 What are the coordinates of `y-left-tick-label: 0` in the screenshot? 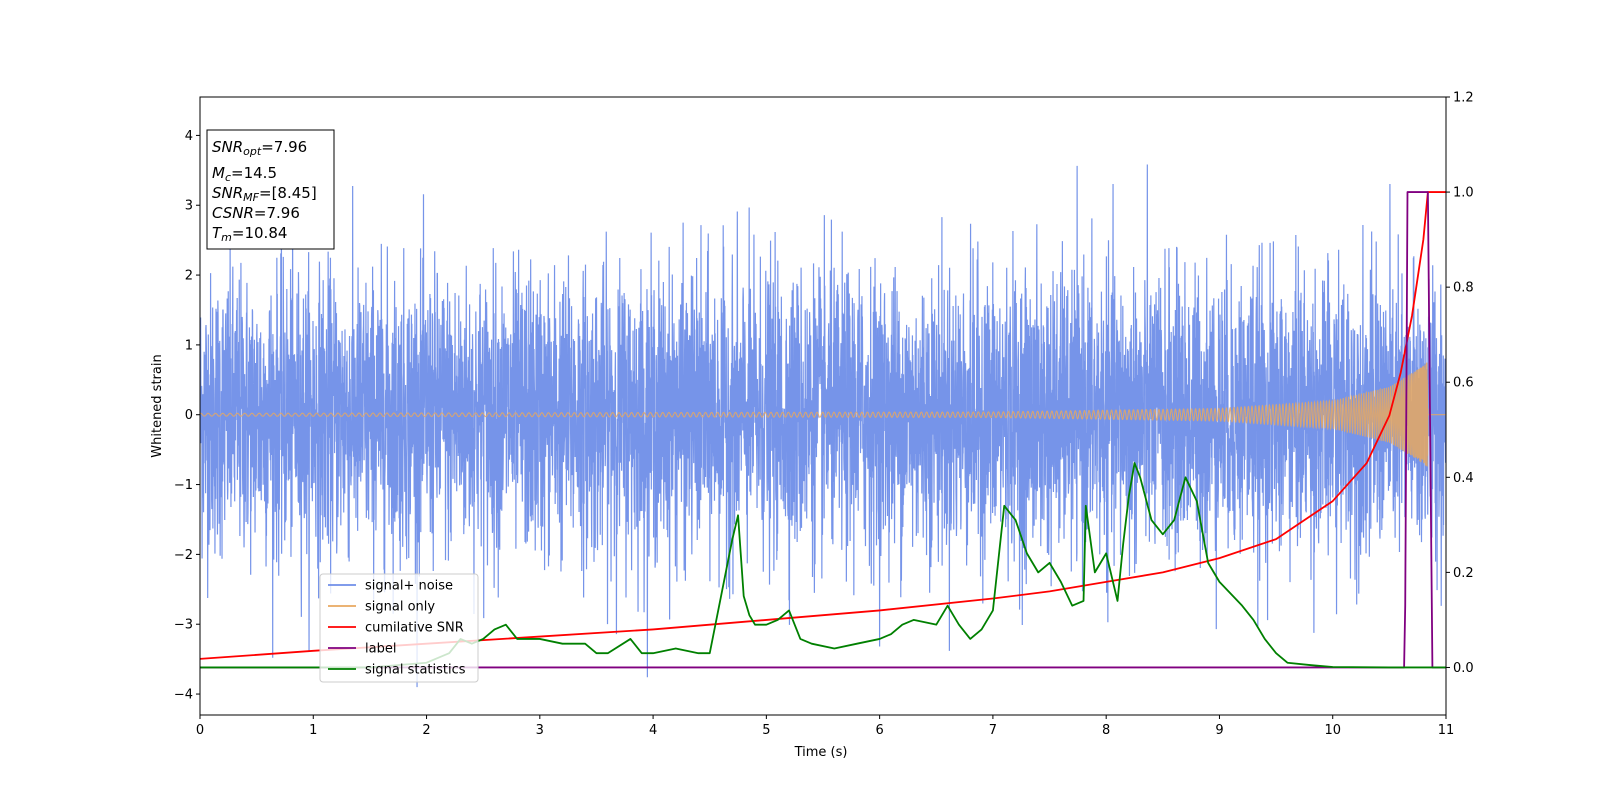 It's located at (189, 415).